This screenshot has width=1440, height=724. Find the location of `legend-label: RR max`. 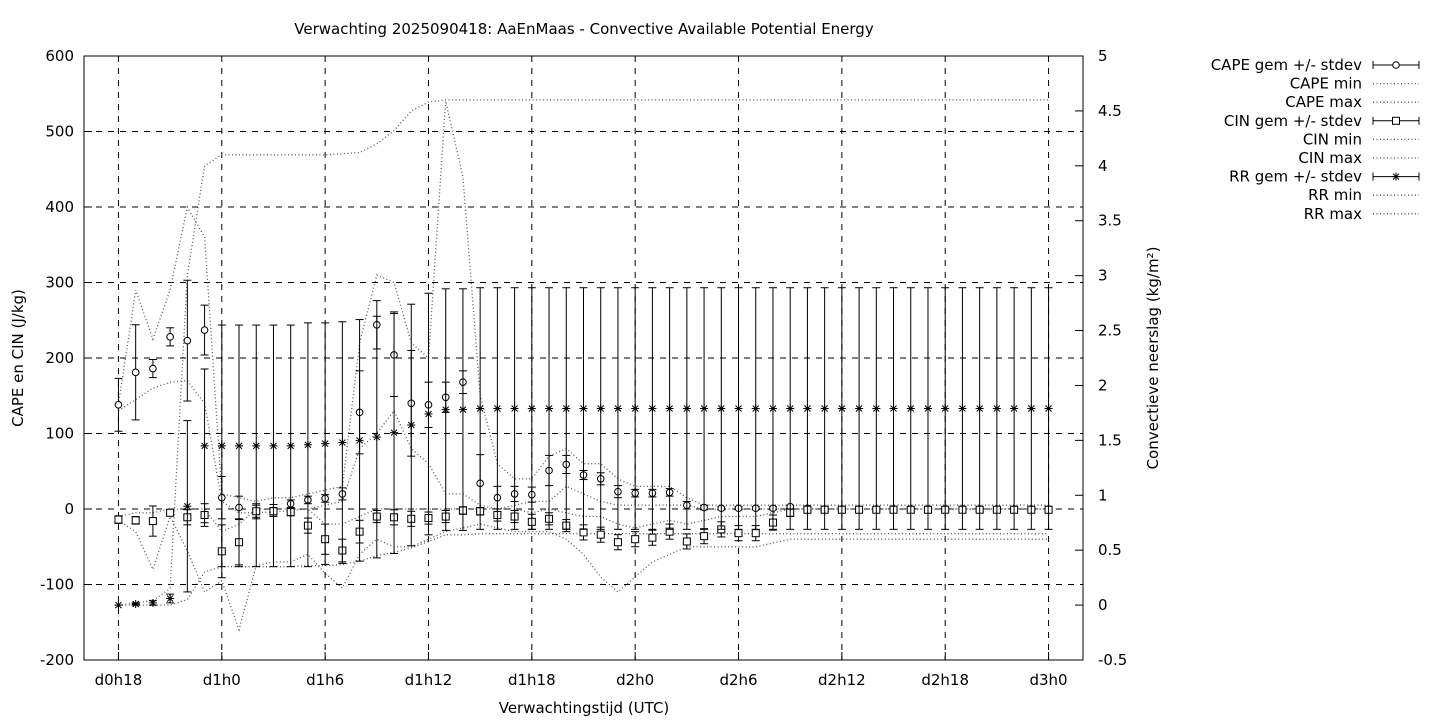

legend-label: RR max is located at coordinates (1333, 214).